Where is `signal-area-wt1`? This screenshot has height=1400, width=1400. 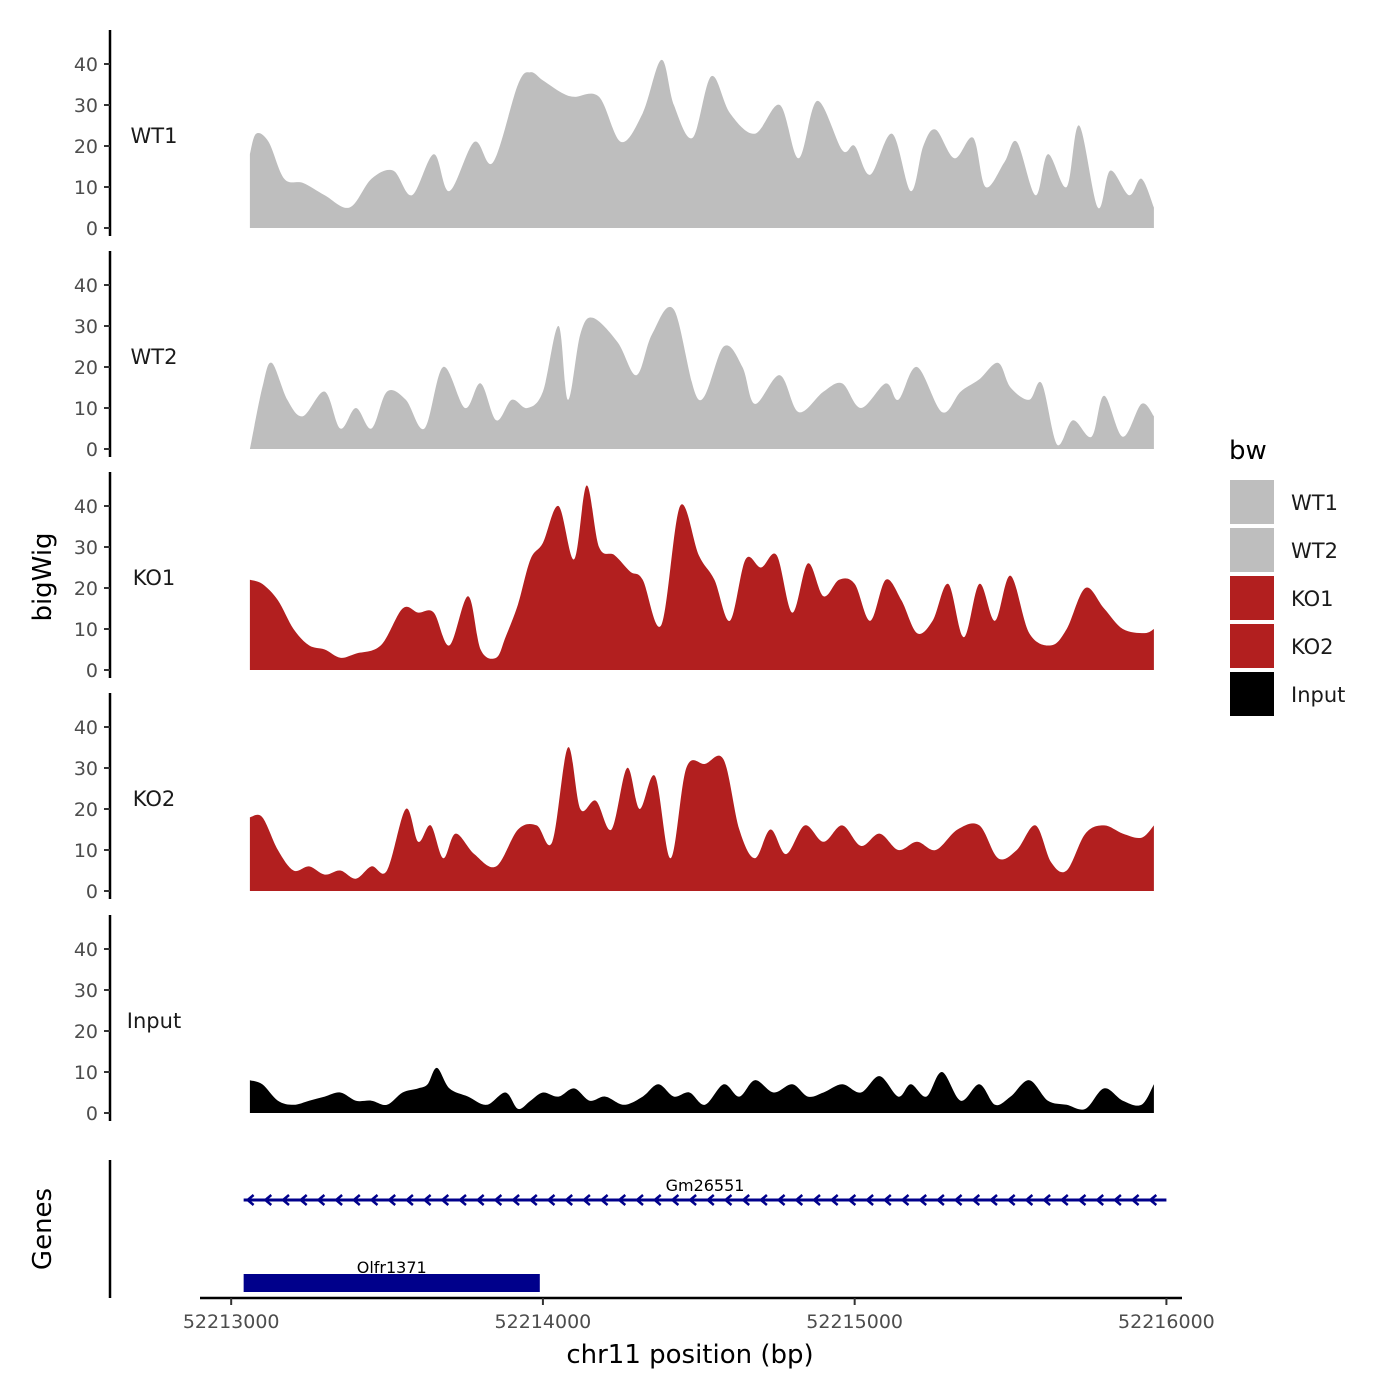 signal-area-wt1 is located at coordinates (701, 143).